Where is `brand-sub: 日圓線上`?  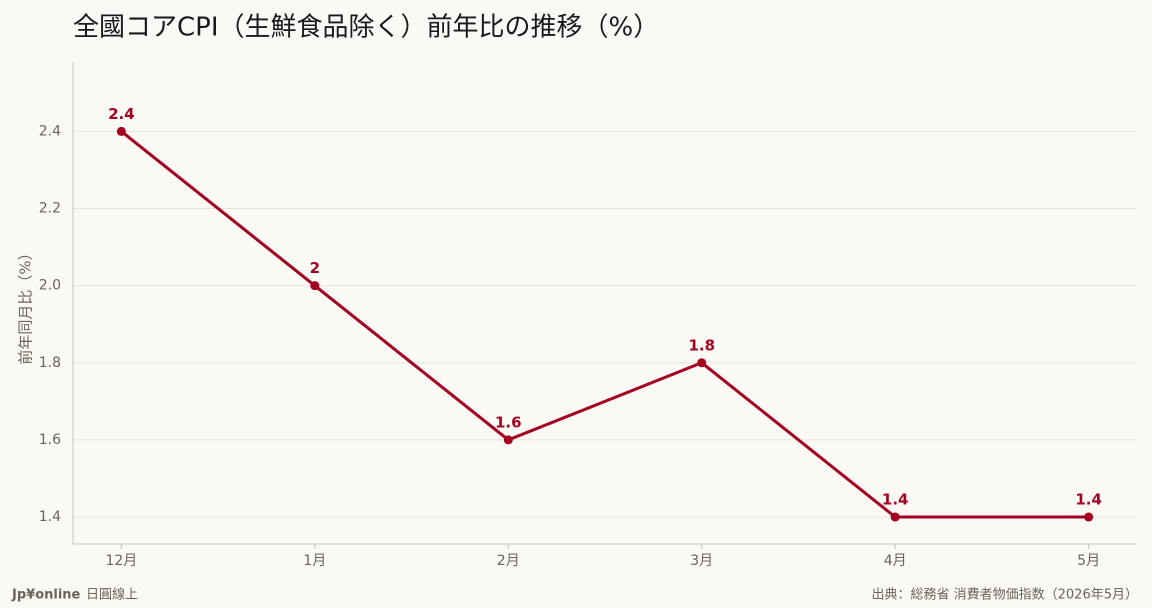 brand-sub: 日圓線上 is located at coordinates (112, 595).